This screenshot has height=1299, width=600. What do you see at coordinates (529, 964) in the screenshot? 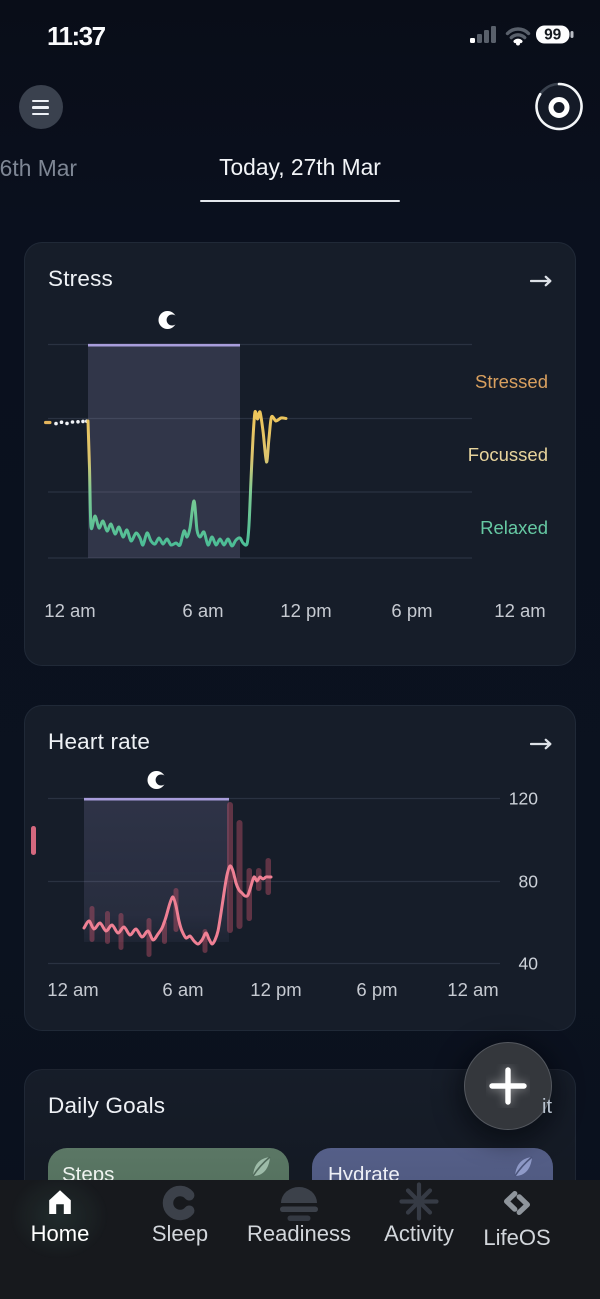
I see `svg-text: 40` at bounding box center [529, 964].